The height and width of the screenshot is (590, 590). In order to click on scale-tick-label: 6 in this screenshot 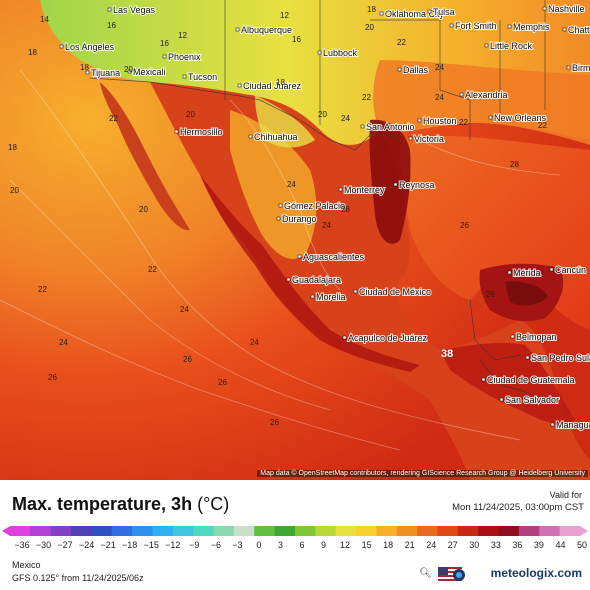, I will do `click(302, 545)`.